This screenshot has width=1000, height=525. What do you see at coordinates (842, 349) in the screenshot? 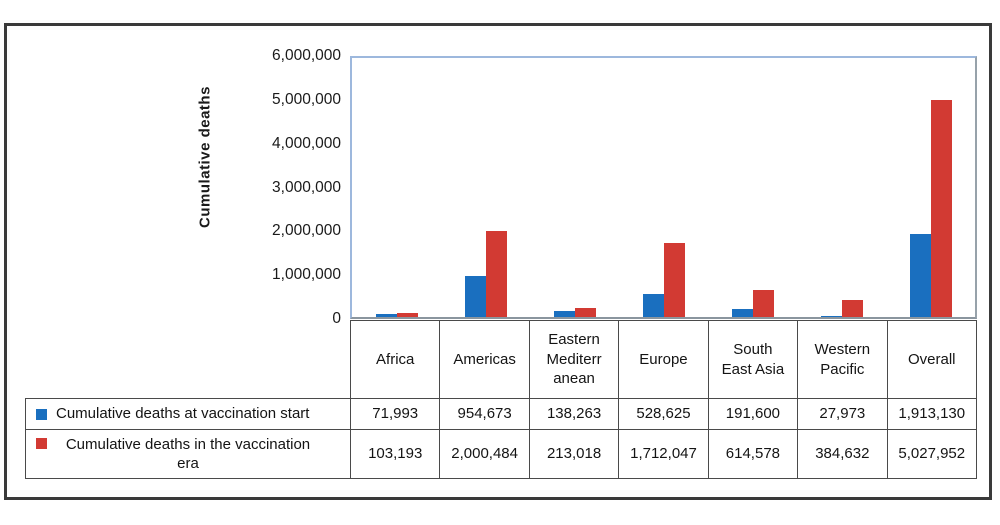
I see `category-header-line: Western` at bounding box center [842, 349].